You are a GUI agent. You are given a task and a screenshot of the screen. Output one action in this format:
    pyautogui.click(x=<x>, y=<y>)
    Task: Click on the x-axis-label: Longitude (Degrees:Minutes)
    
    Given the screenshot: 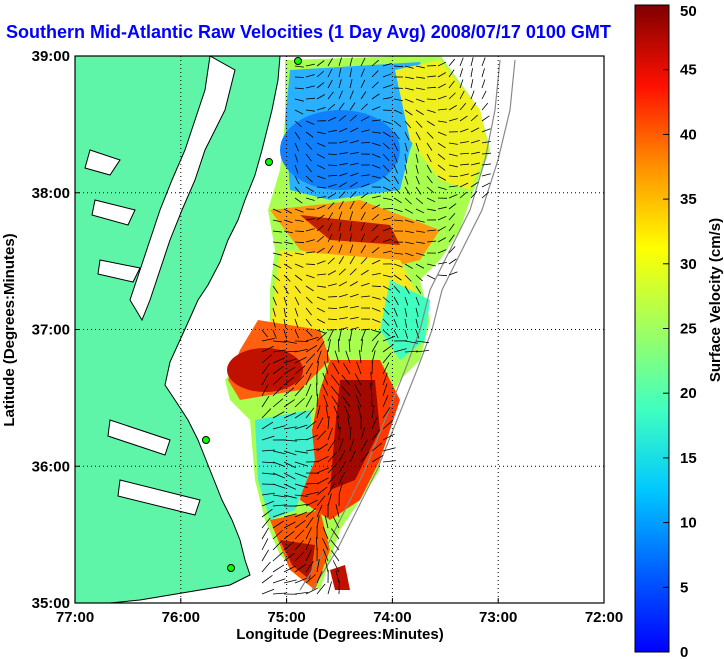 What is the action you would take?
    pyautogui.click(x=340, y=634)
    